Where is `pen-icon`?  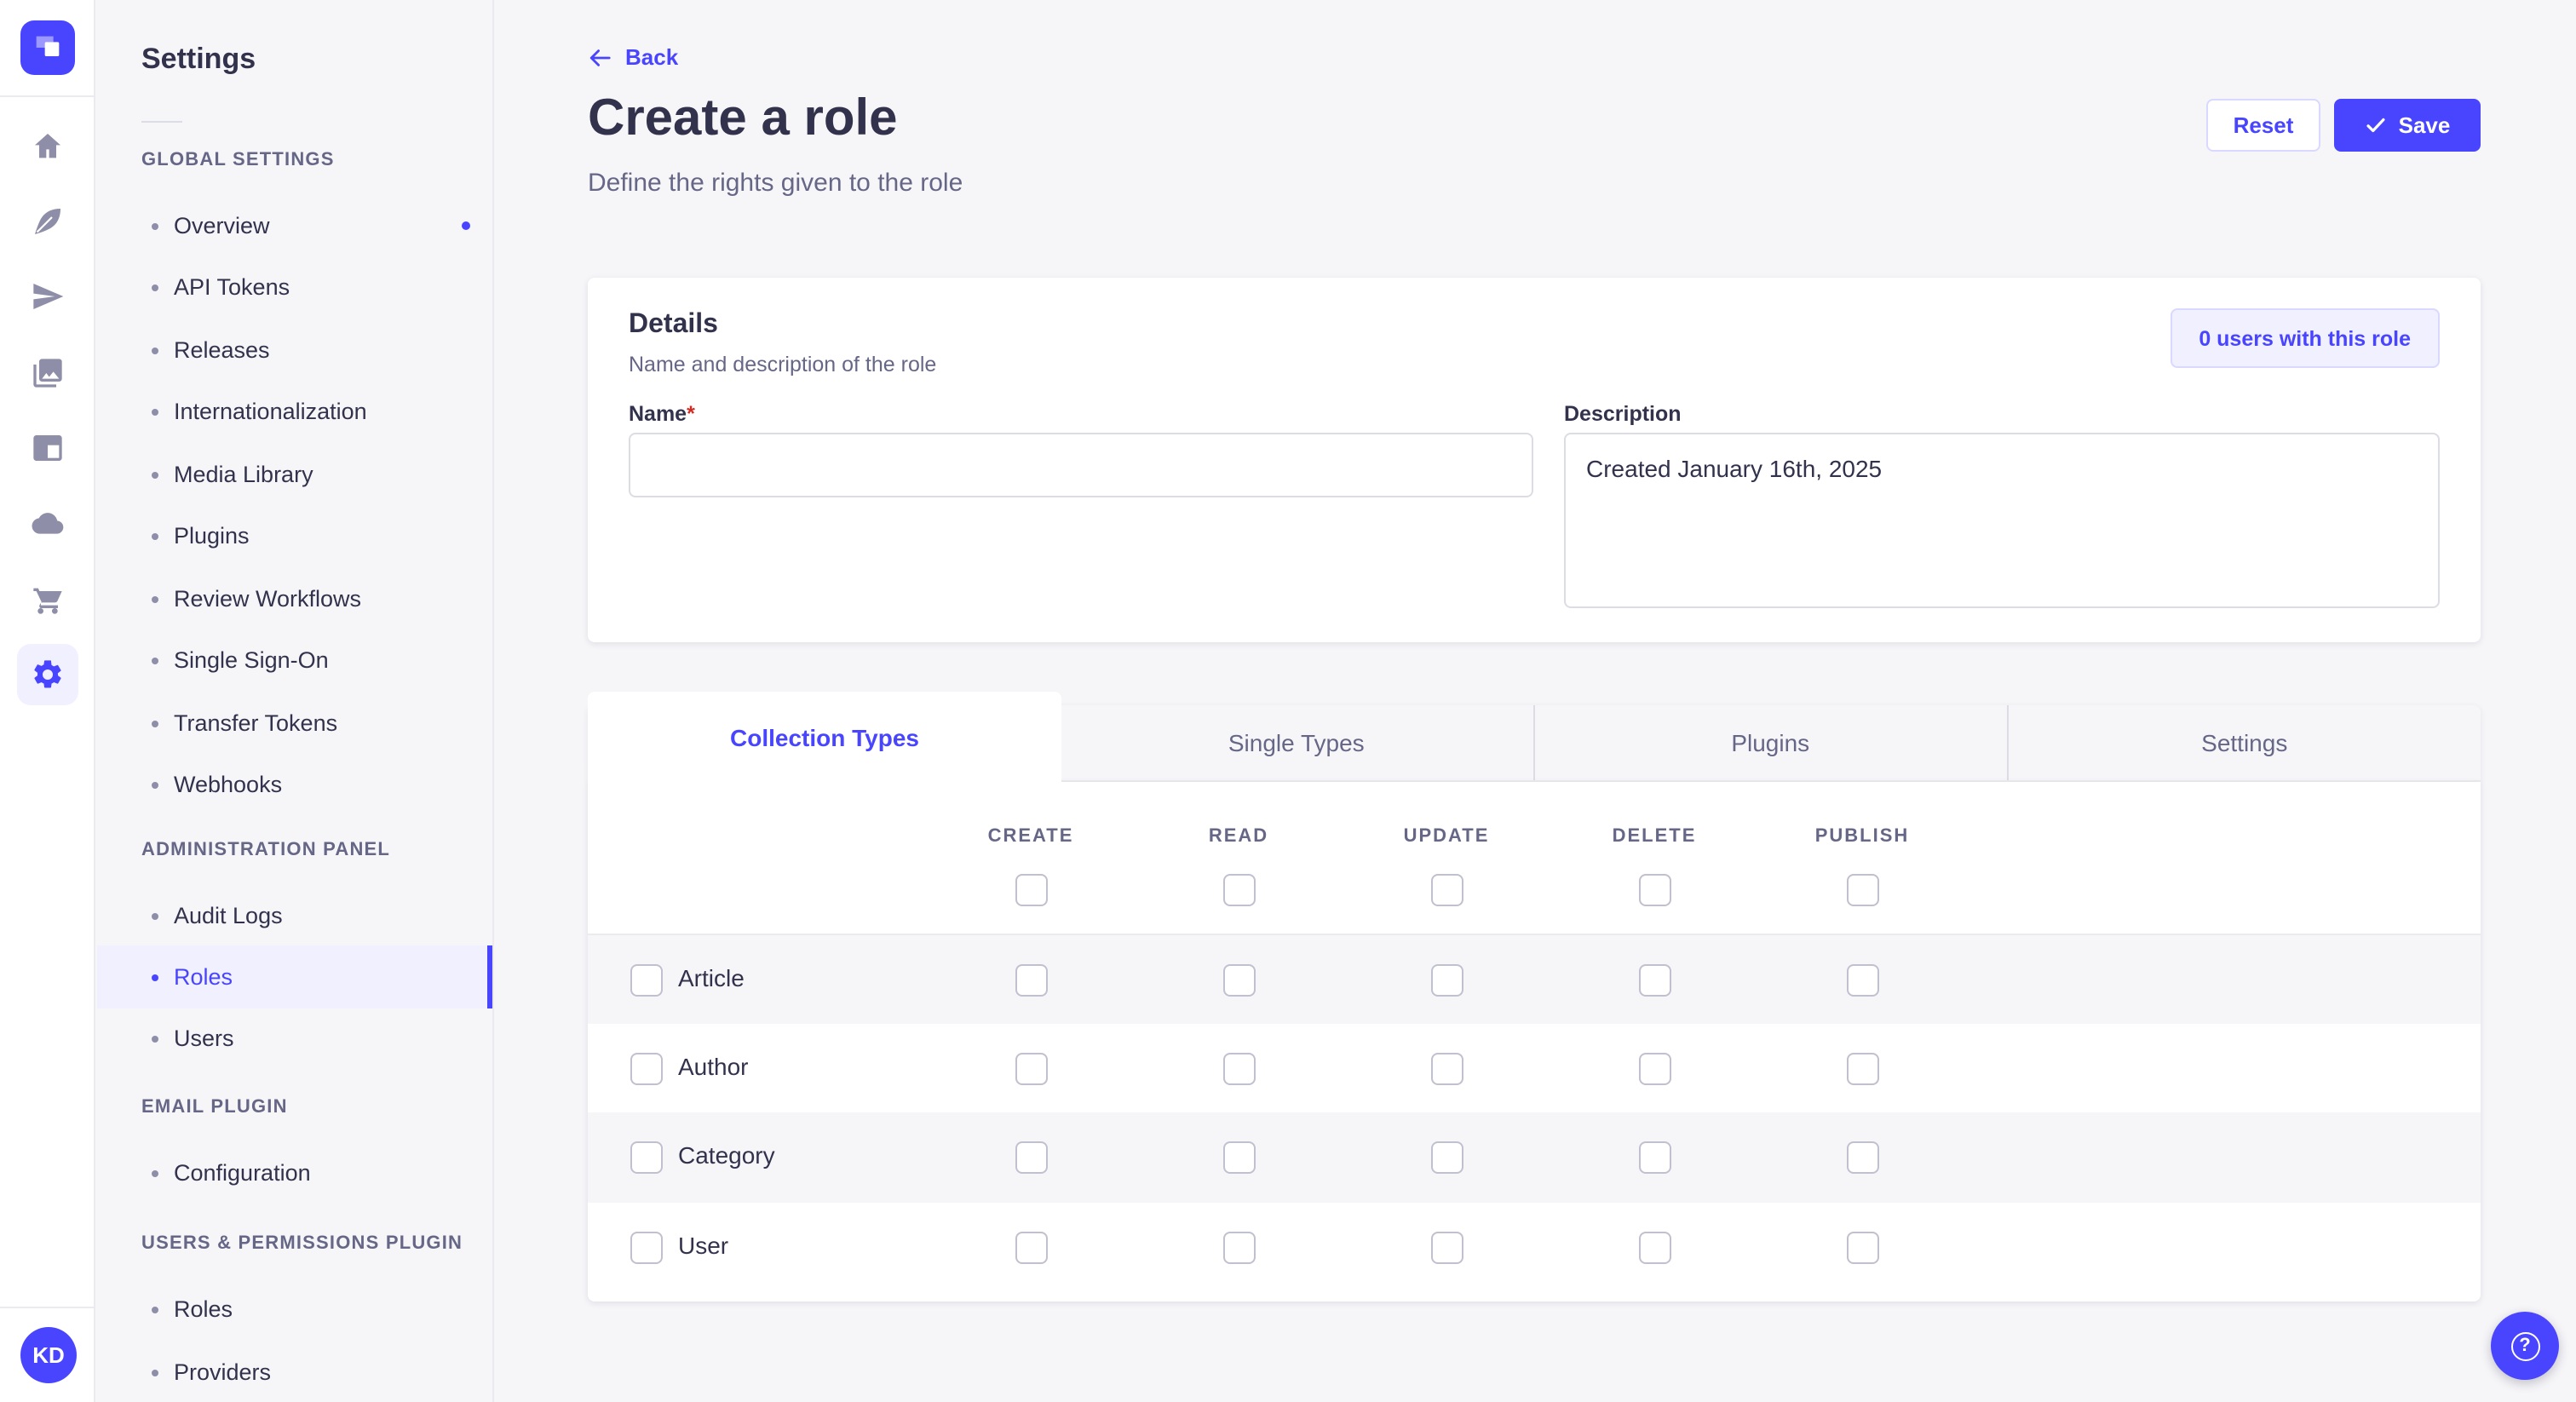 pen-icon is located at coordinates (48, 221).